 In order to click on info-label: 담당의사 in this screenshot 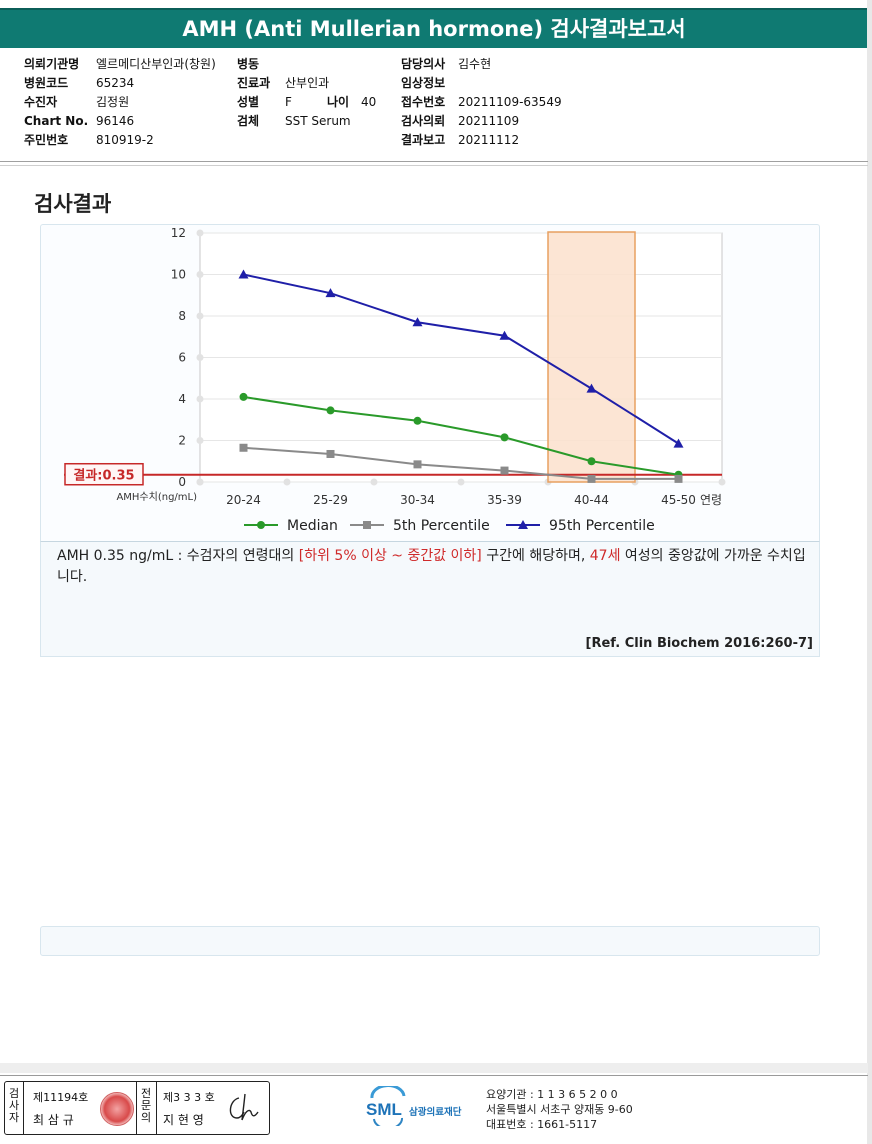, I will do `click(423, 64)`.